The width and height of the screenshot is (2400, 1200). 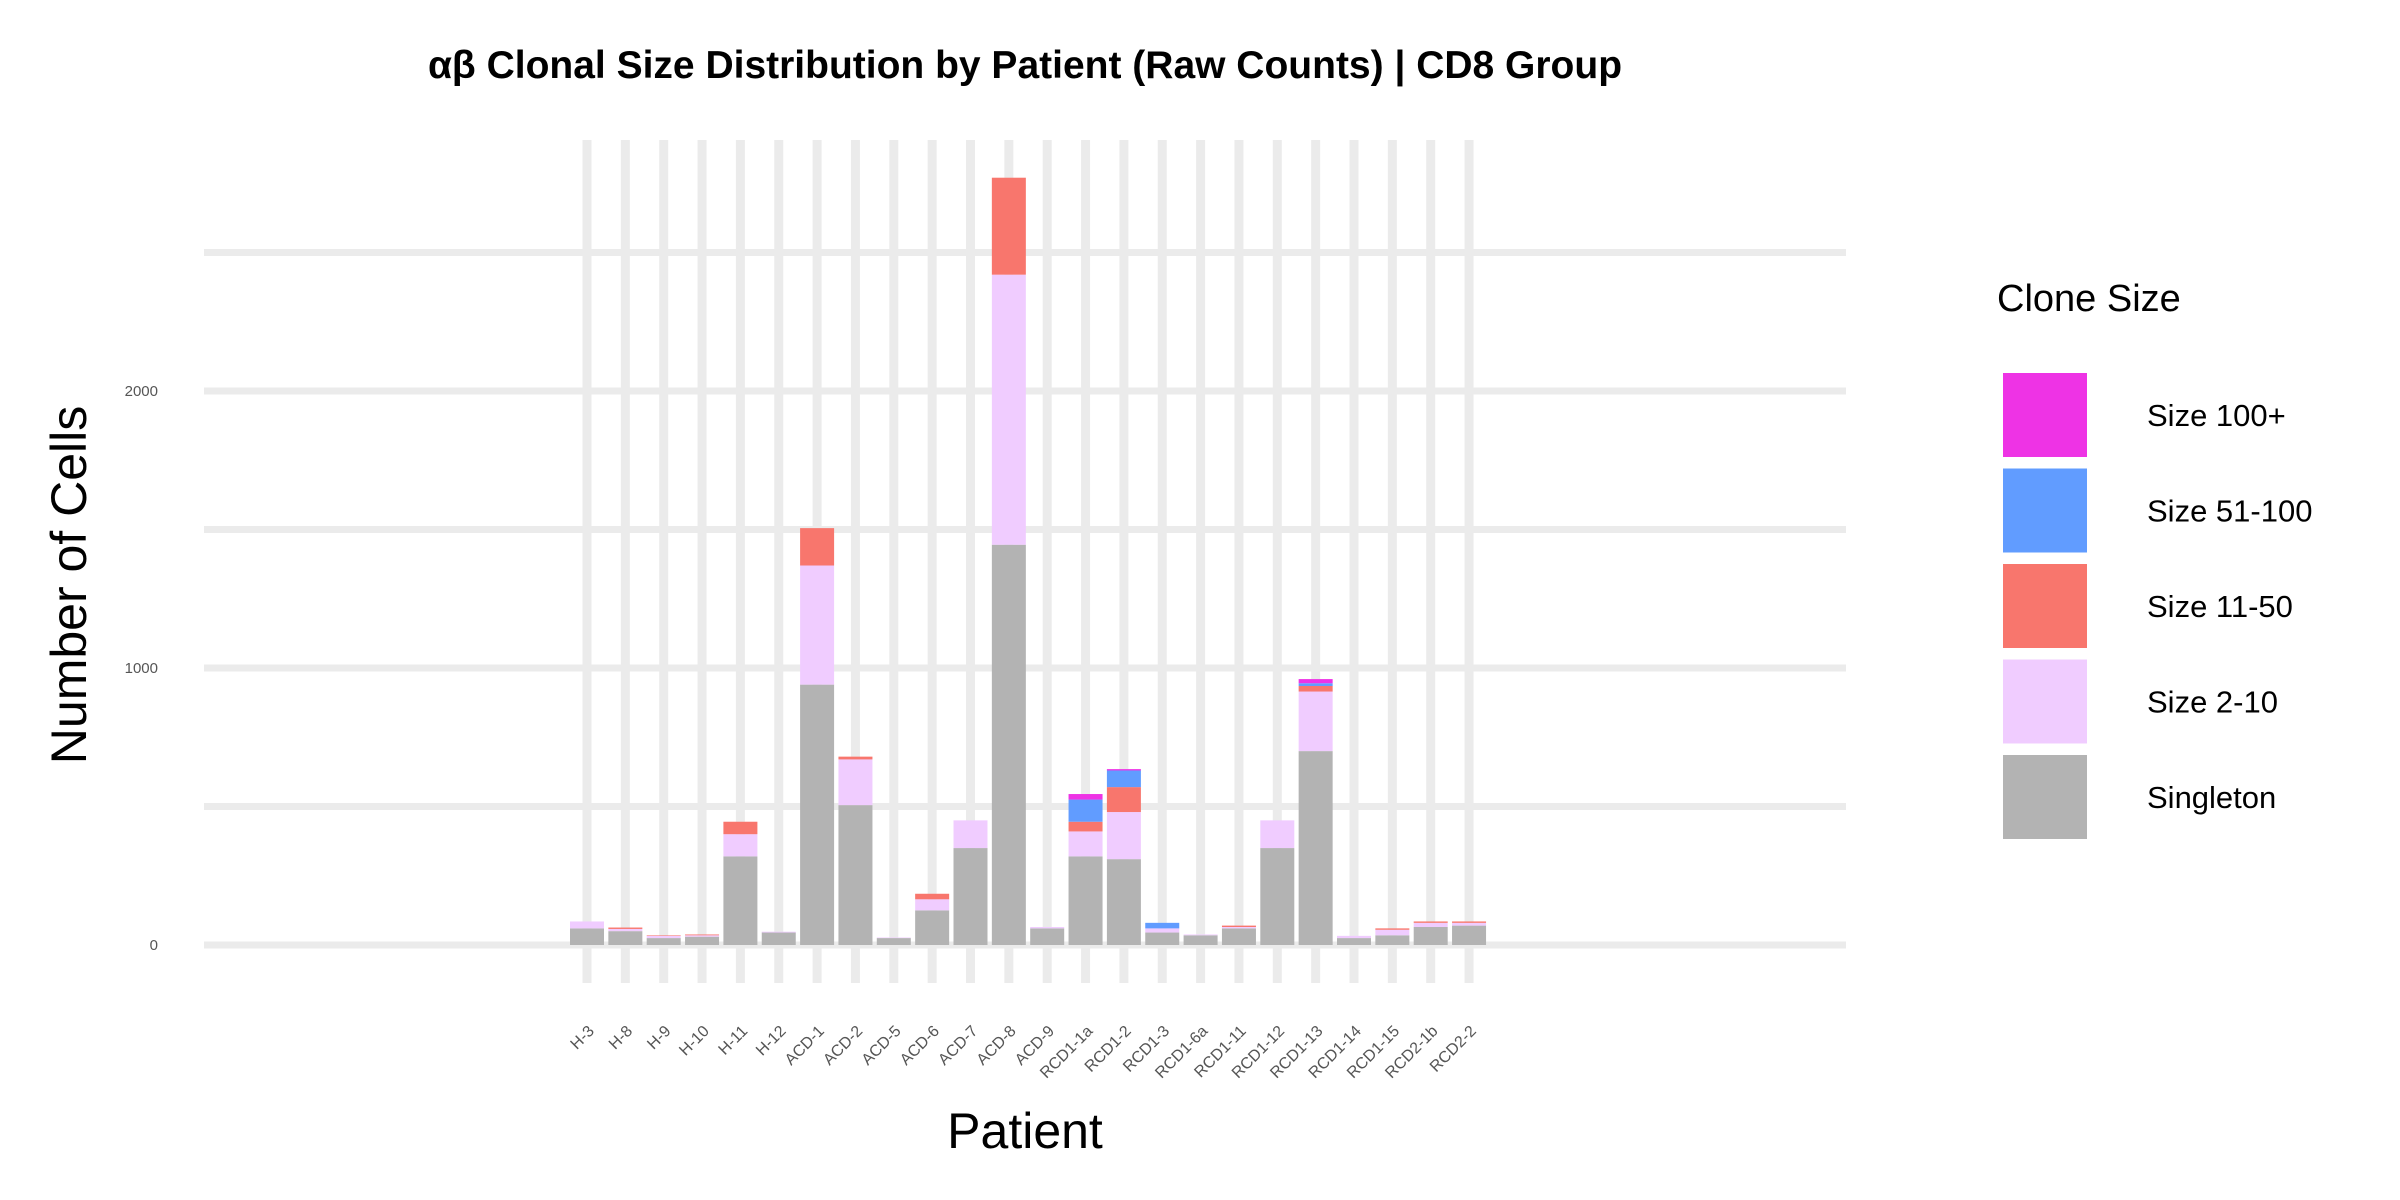 I want to click on x-tick-label: H-10, so click(x=694, y=1041).